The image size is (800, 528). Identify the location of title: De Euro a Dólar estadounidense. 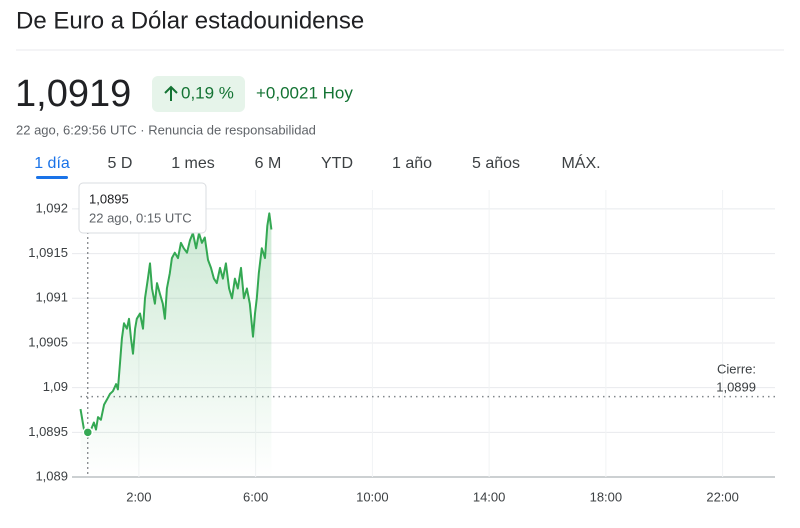
(190, 20).